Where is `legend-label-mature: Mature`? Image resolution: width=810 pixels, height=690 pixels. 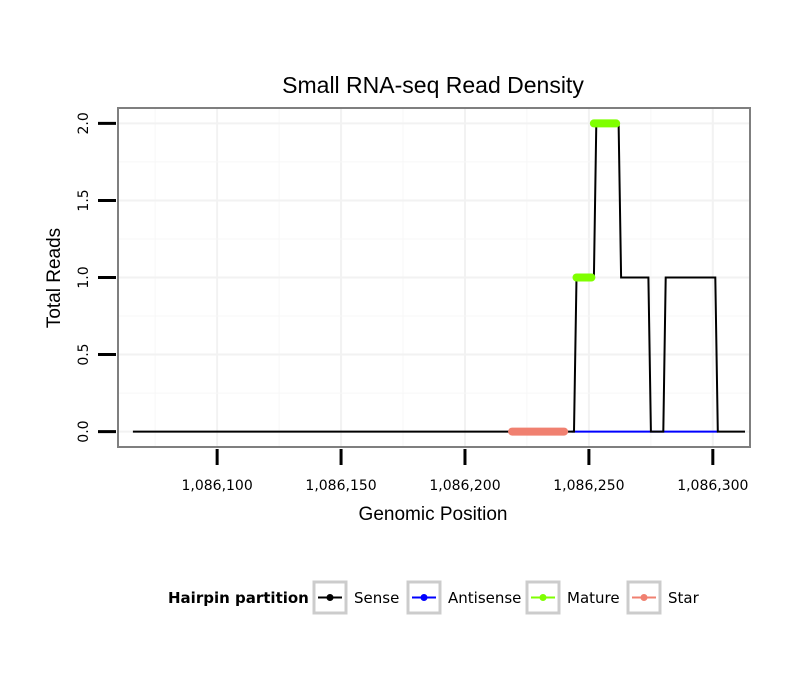
legend-label-mature: Mature is located at coordinates (593, 598).